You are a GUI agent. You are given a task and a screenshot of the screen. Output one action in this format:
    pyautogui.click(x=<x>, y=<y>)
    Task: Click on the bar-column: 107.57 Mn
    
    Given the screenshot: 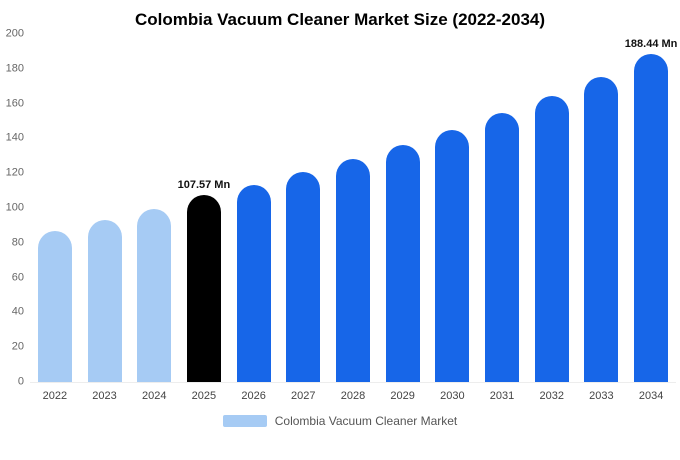 What is the action you would take?
    pyautogui.click(x=204, y=208)
    